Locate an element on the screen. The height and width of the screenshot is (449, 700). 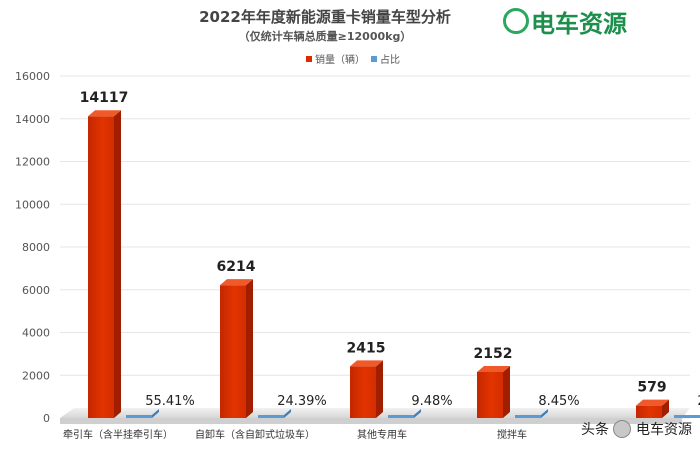
x-category-label: 牵引车（含半挂牵引车） is located at coordinates (118, 434).